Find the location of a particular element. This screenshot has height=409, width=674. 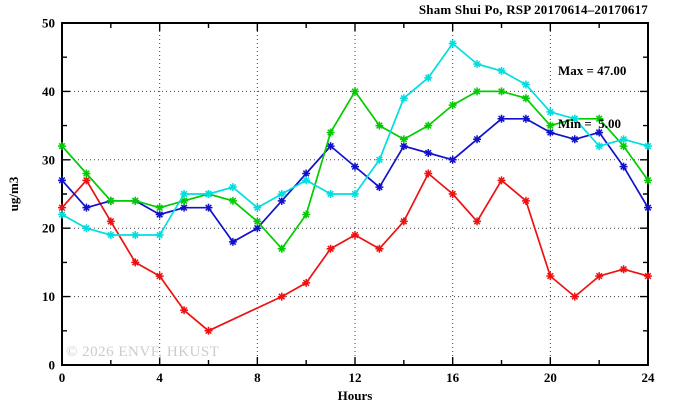

y-tick-label: 20 is located at coordinates (48, 228).